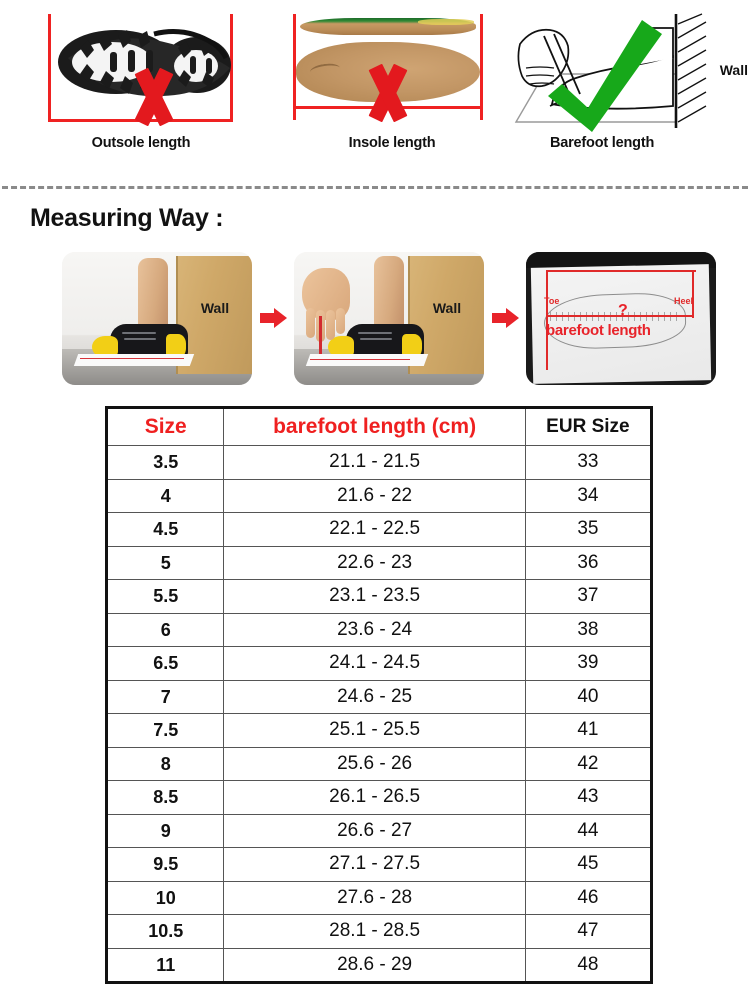 The height and width of the screenshot is (1000, 750). Describe the element at coordinates (588, 864) in the screenshot. I see `cell-eur-size: 45` at that location.